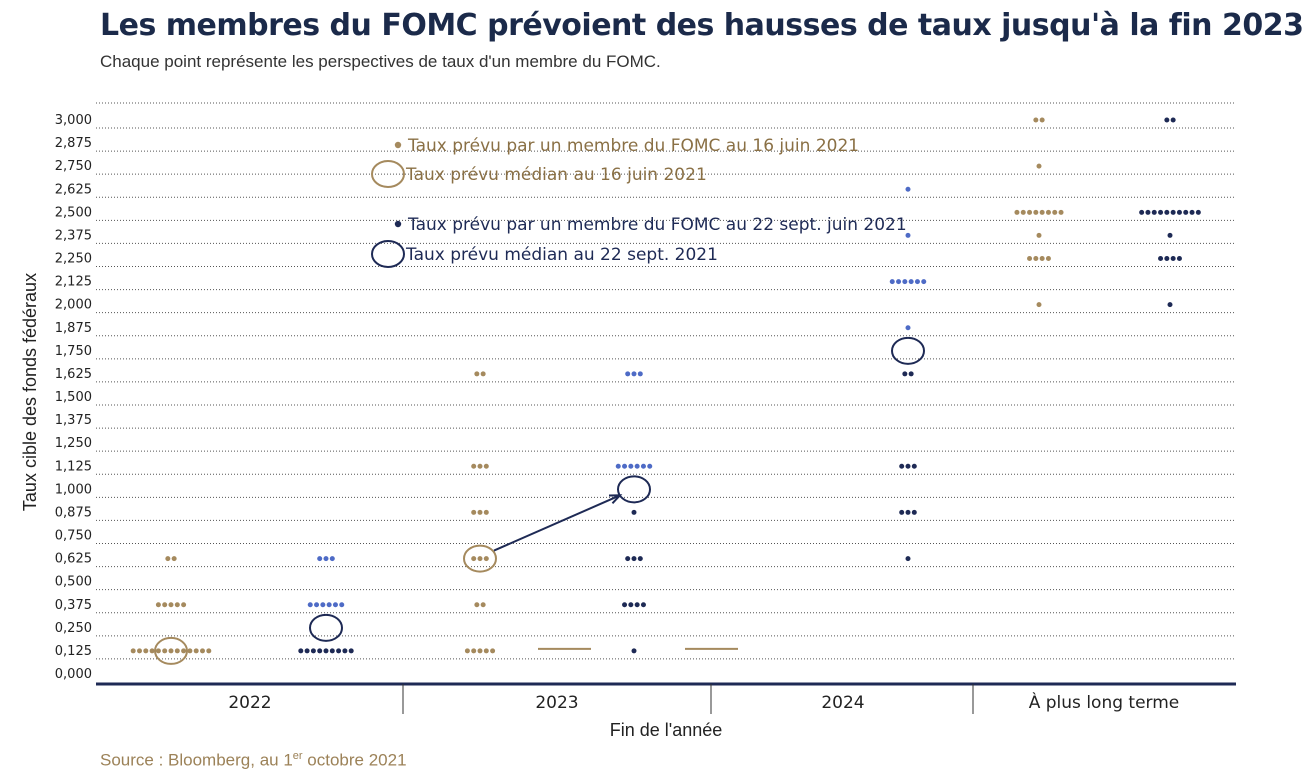 This screenshot has height=775, width=1308. What do you see at coordinates (73, 212) in the screenshot?
I see `y-tick-label: 2,500` at bounding box center [73, 212].